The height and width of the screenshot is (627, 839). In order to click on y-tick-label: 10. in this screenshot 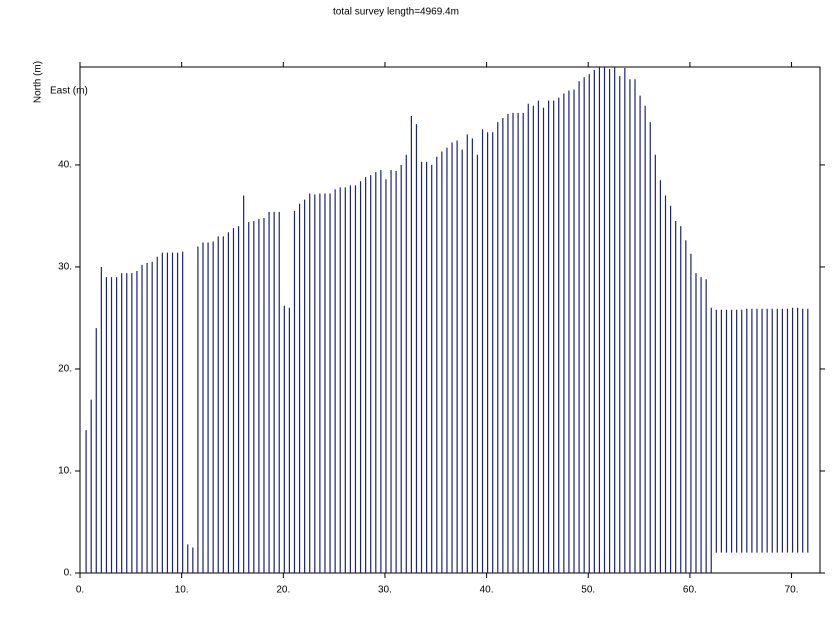, I will do `click(65, 471)`.